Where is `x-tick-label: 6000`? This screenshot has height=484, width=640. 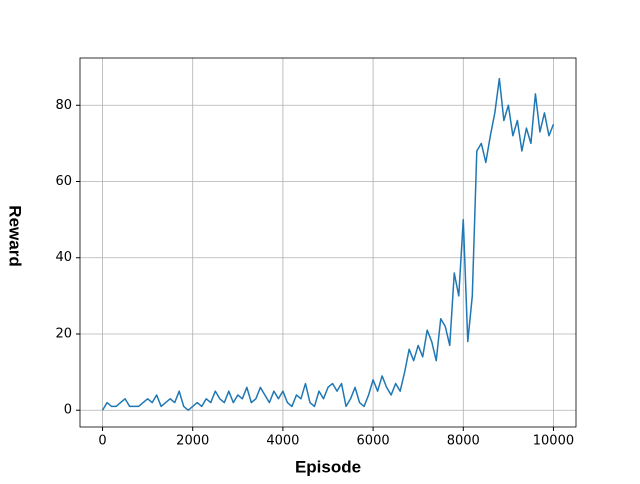 x-tick-label: 6000 is located at coordinates (373, 441).